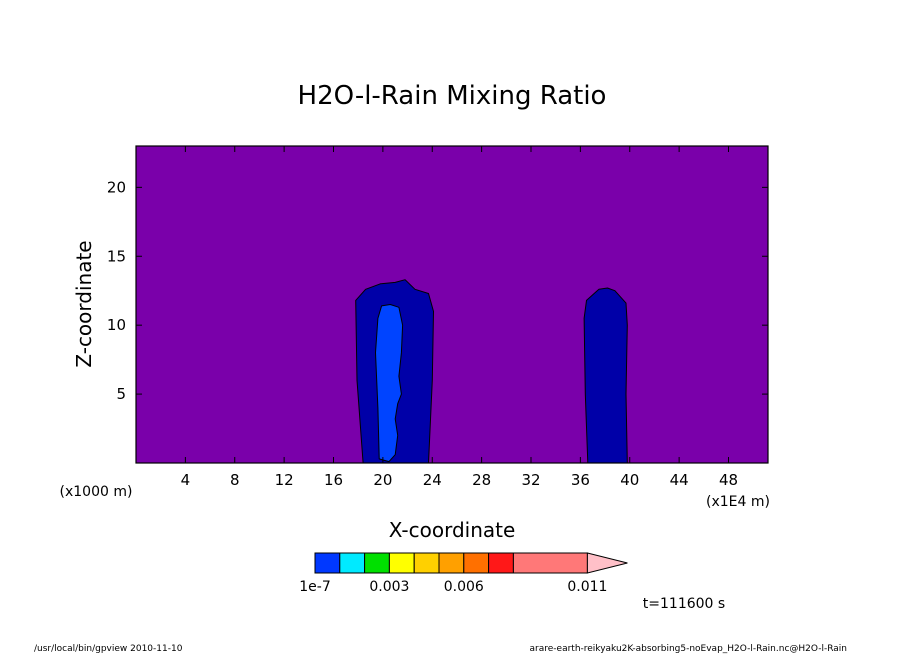  What do you see at coordinates (284, 480) in the screenshot?
I see `x-tick-label: 12` at bounding box center [284, 480].